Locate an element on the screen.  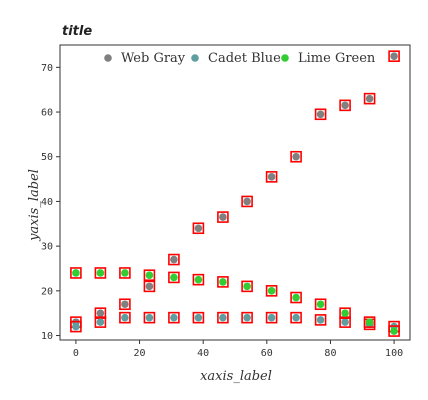
legend-marker-cadet-blue is located at coordinates (195, 58).